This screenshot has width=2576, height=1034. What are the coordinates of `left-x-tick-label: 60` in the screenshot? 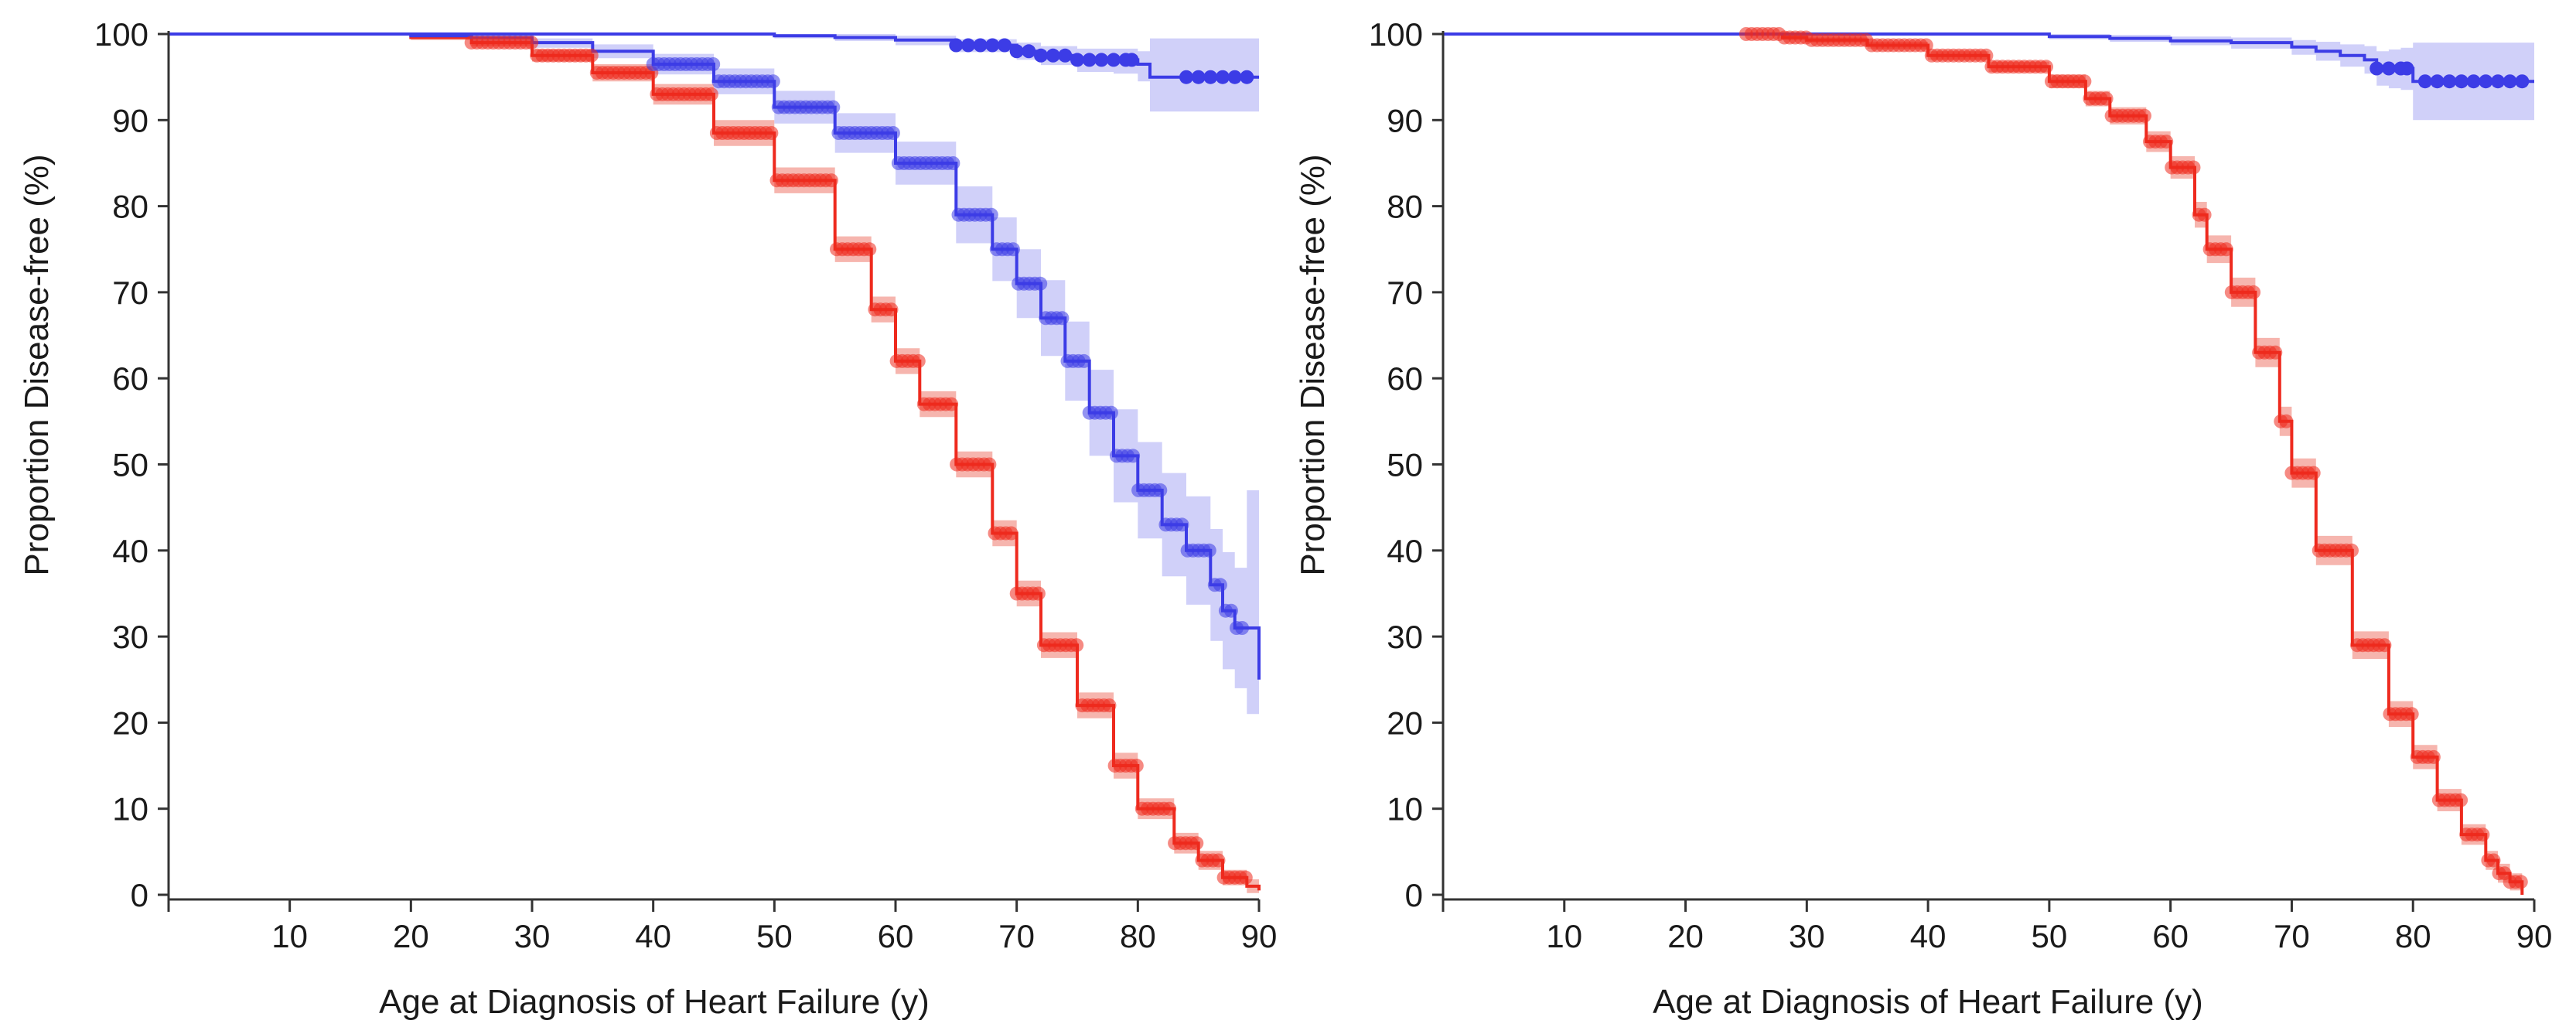 It's located at (896, 936).